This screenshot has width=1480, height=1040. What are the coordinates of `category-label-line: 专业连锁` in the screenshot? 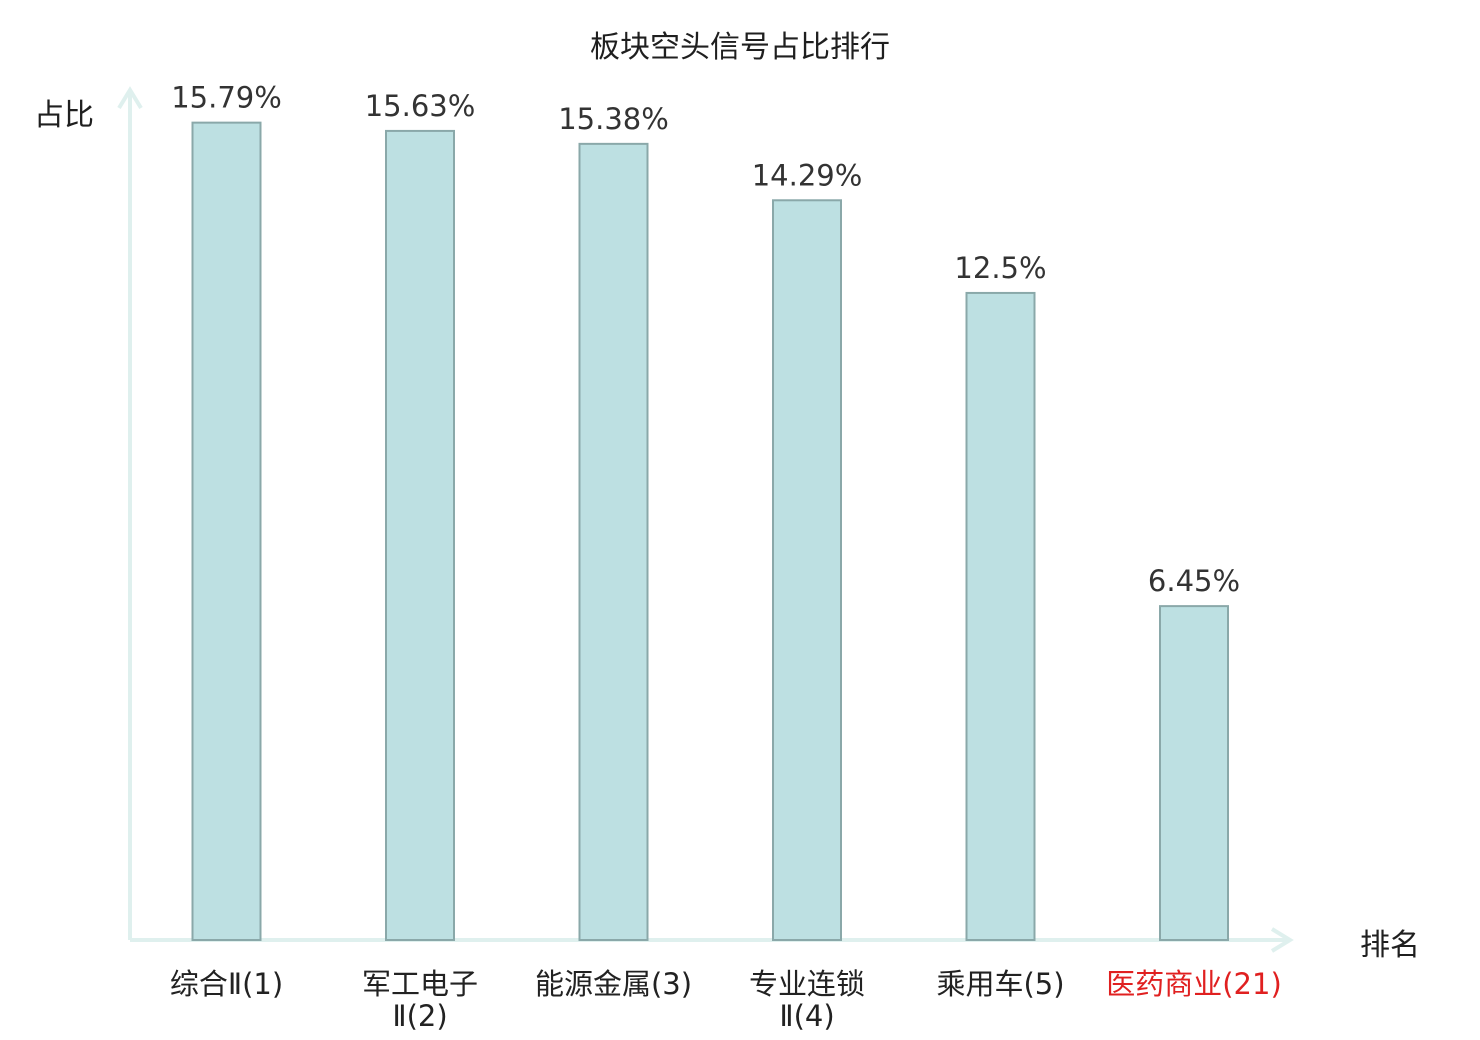 It's located at (807, 984).